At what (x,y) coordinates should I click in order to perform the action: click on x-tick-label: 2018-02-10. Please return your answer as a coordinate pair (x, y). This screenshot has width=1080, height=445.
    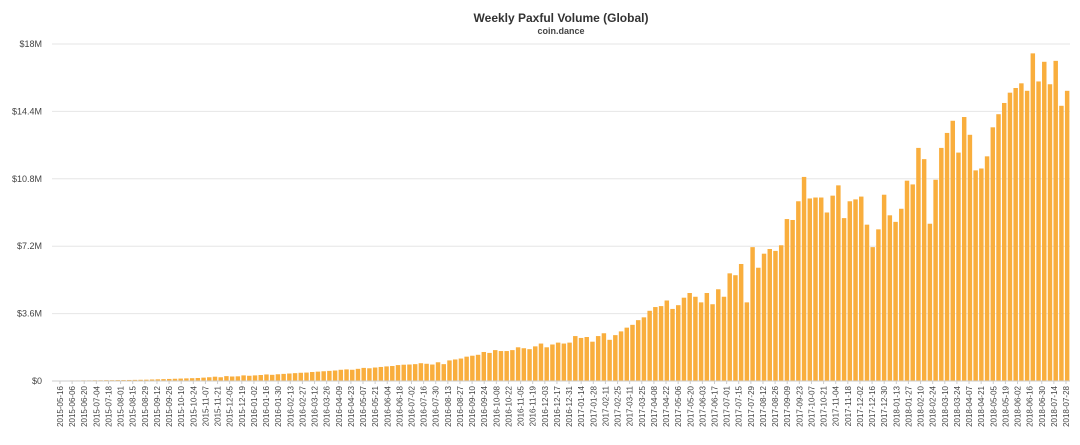
    Looking at the image, I should click on (921, 405).